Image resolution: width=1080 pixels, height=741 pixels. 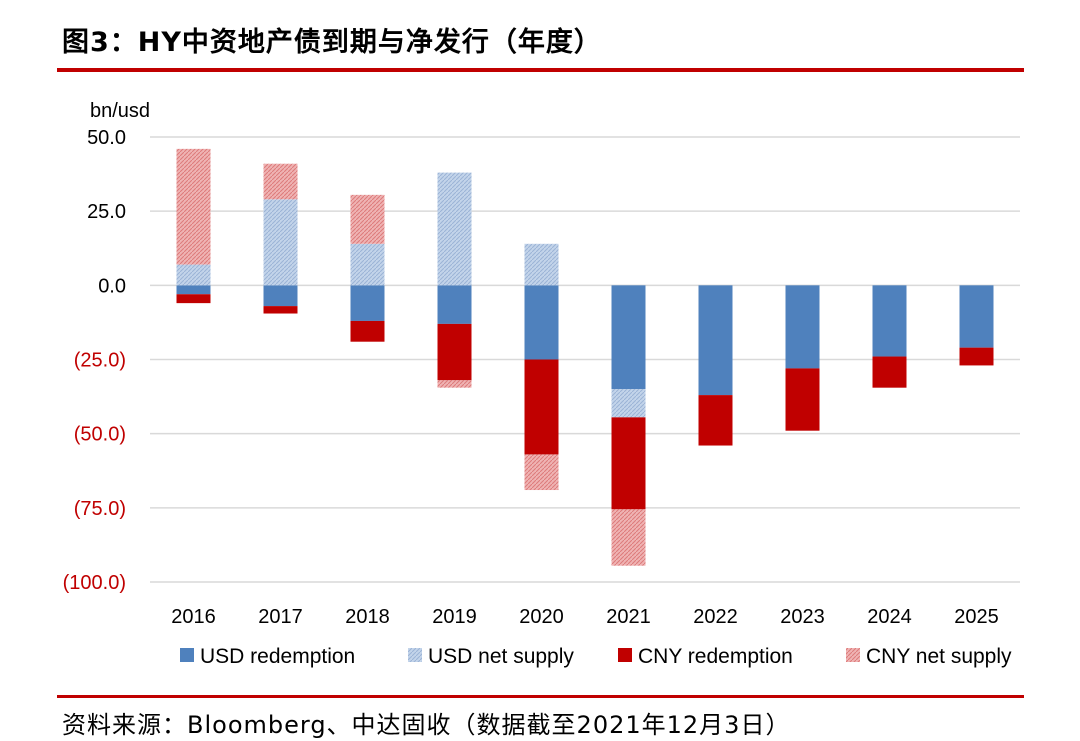 I want to click on source-note: 资料来源：Bloomberg、中达固收（数据截至2021年12月3日）, so click(x=426, y=725).